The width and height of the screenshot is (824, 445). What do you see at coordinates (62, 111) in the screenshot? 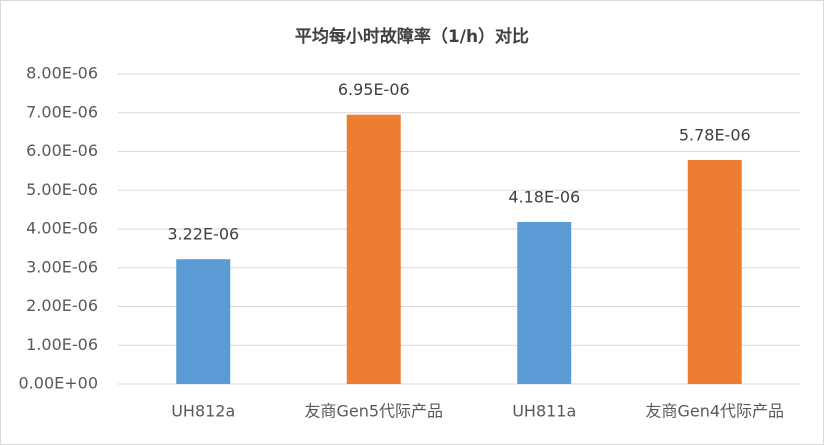
I see `y-tick-label: 7.00E-06` at bounding box center [62, 111].